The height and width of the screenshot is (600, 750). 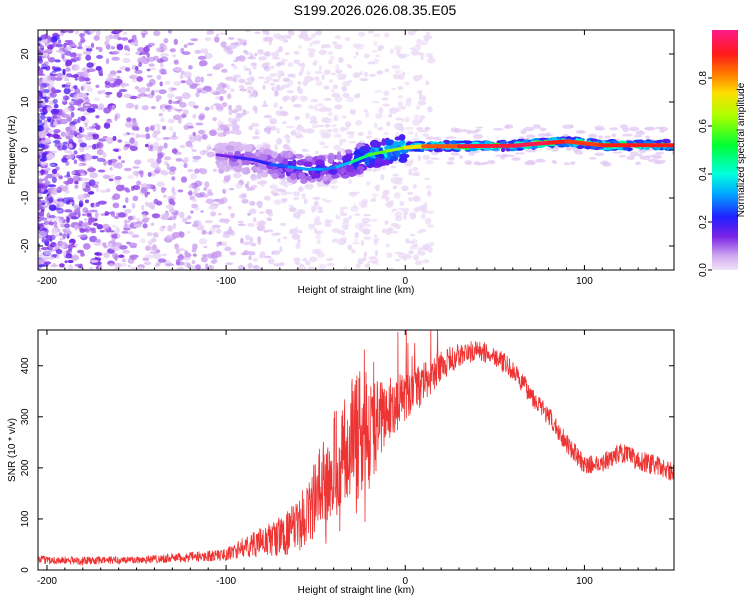 I want to click on spectrogram-ridge-core, so click(x=360, y=158).